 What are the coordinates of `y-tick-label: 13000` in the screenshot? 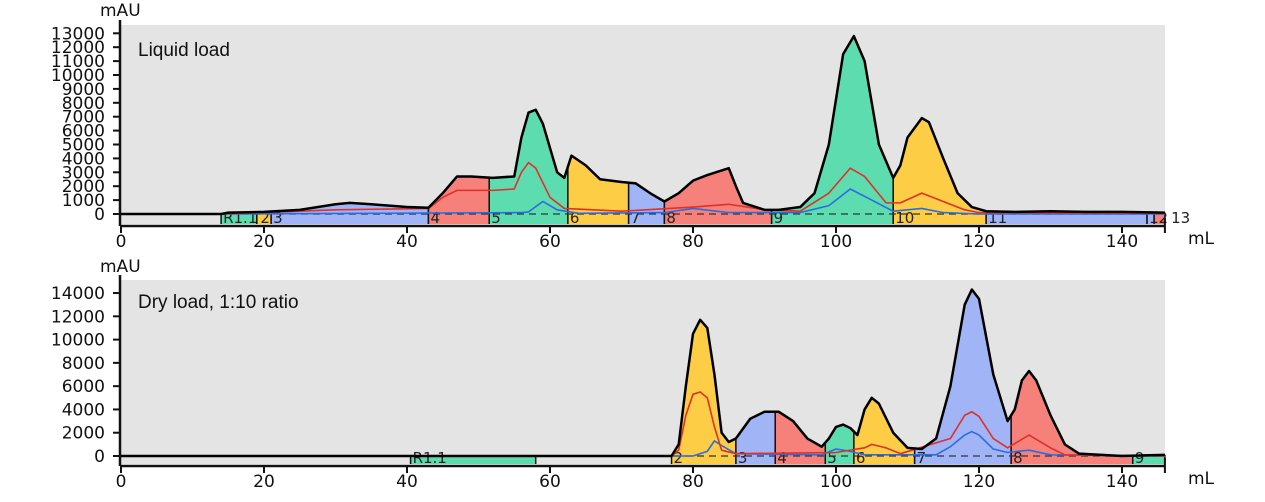 It's located at (78, 34).